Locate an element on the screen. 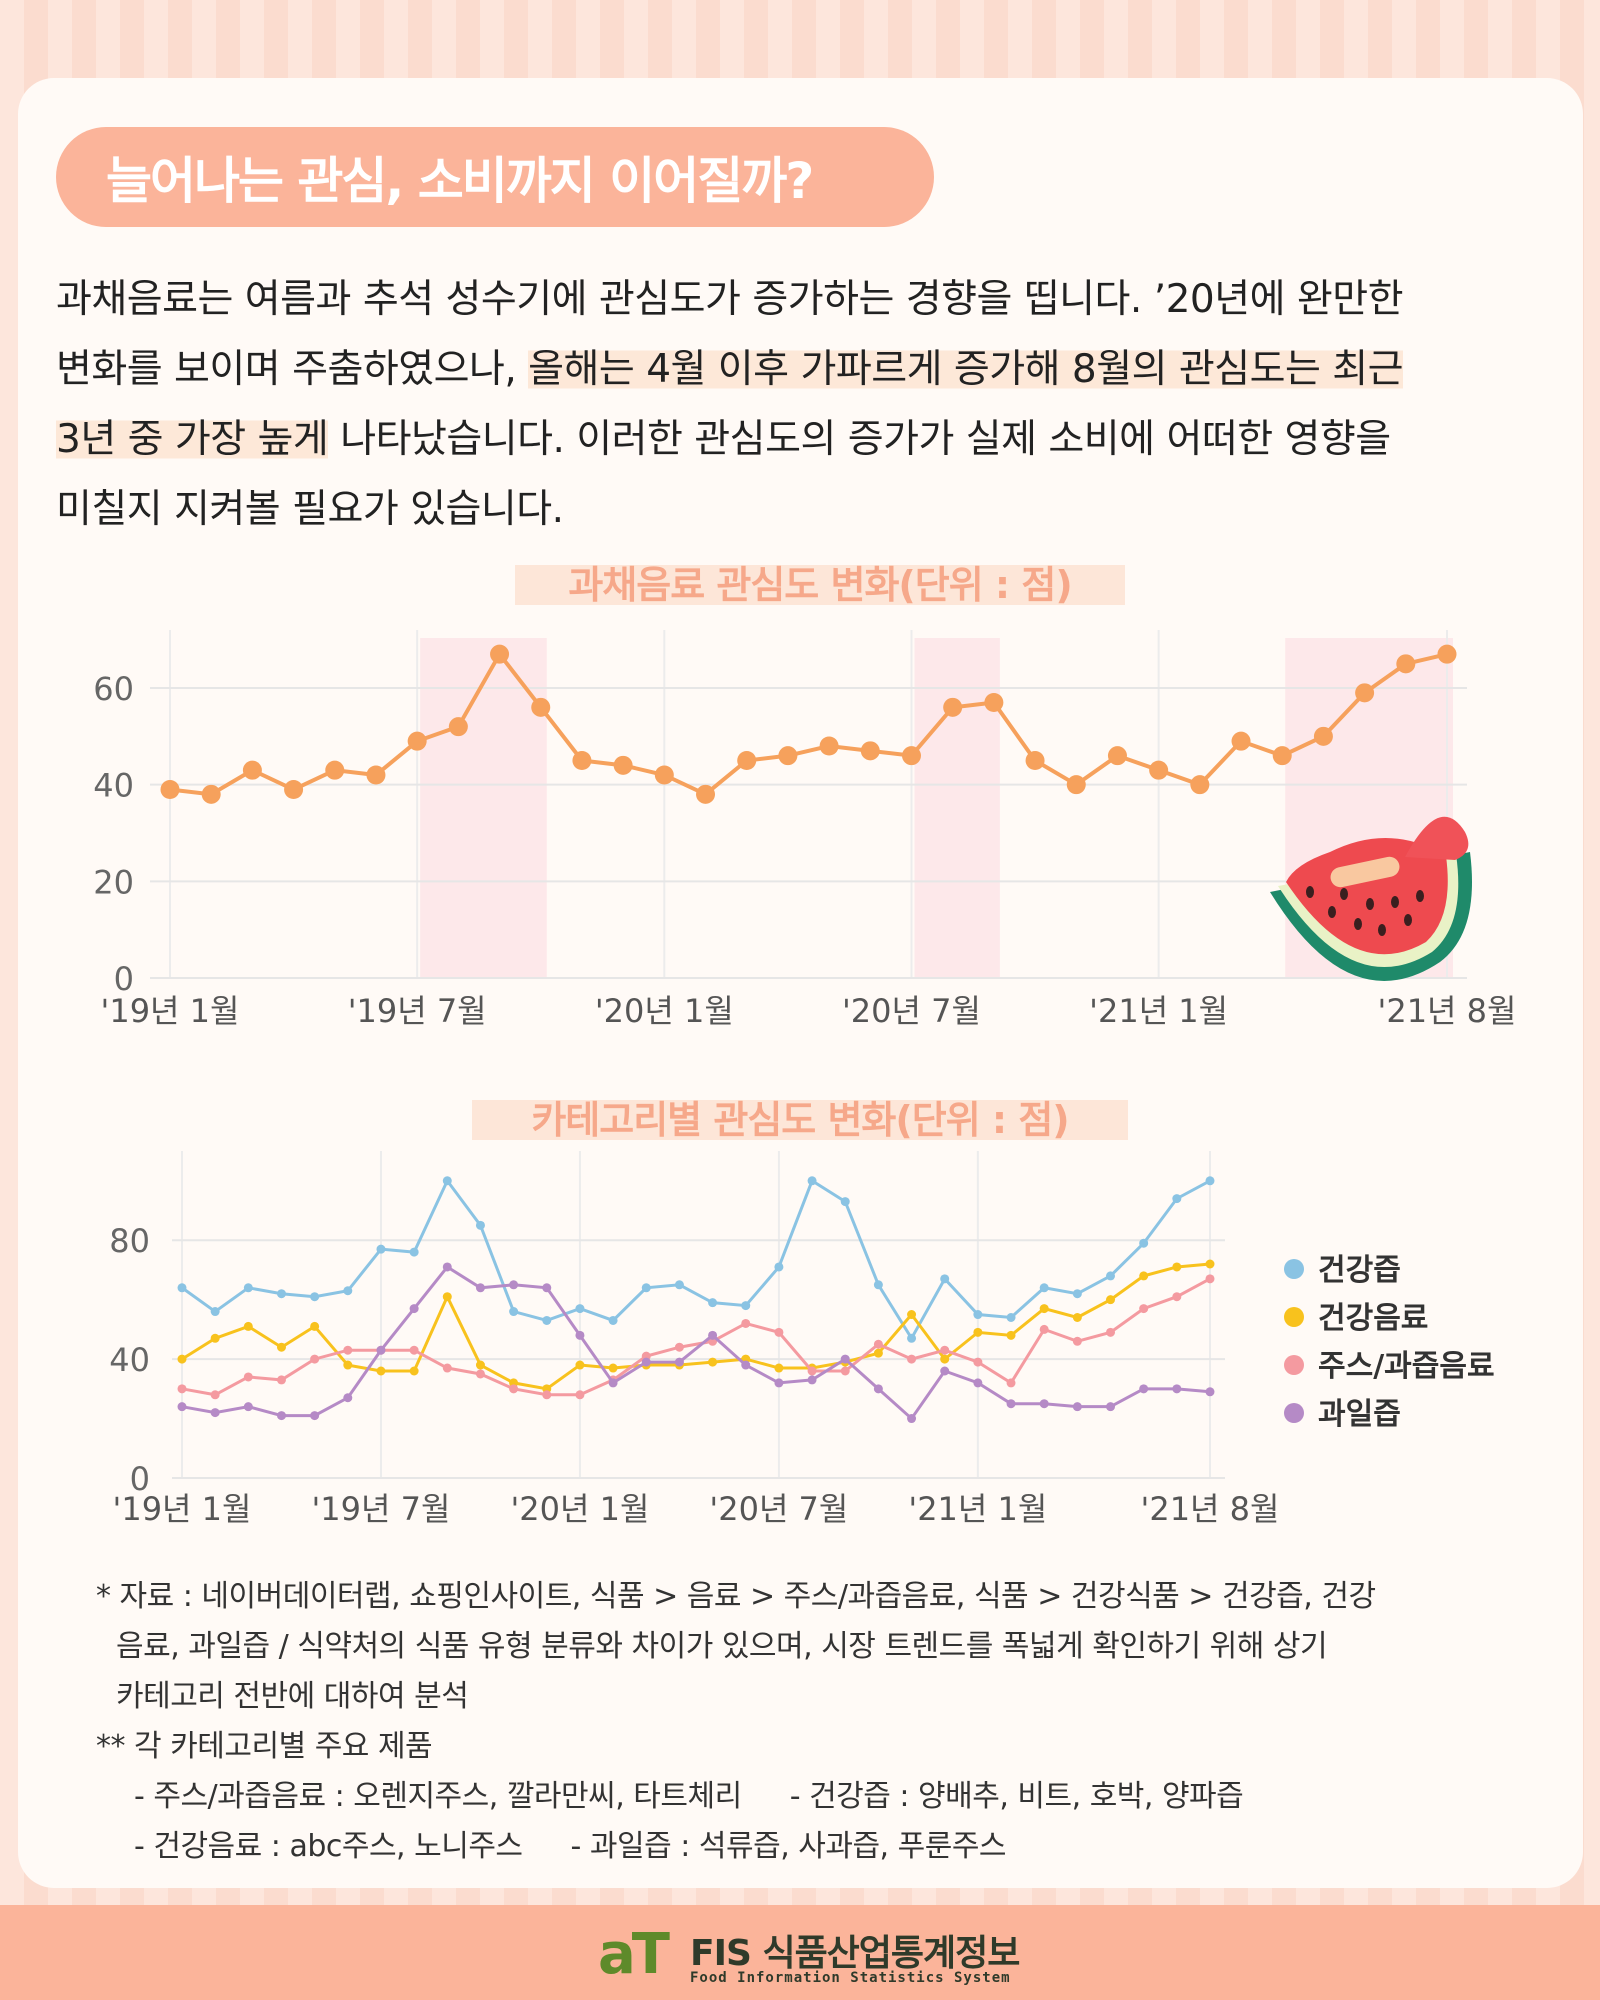 The width and height of the screenshot is (1600, 2000). y-tick-label: 80 is located at coordinates (129, 1241).